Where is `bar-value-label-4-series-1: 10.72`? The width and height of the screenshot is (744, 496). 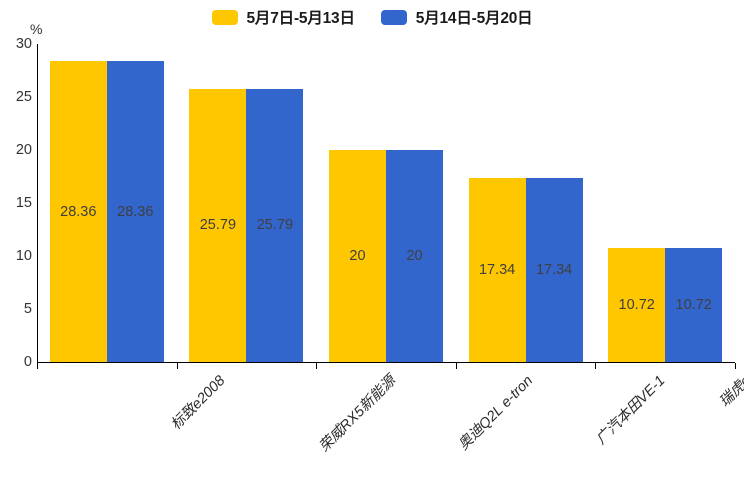 bar-value-label-4-series-1: 10.72 is located at coordinates (693, 305).